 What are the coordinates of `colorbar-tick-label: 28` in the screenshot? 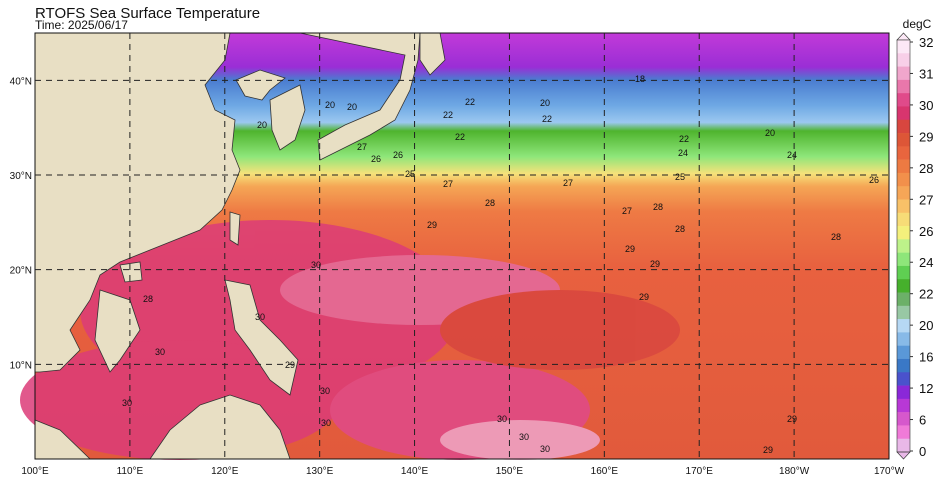 It's located at (926, 168).